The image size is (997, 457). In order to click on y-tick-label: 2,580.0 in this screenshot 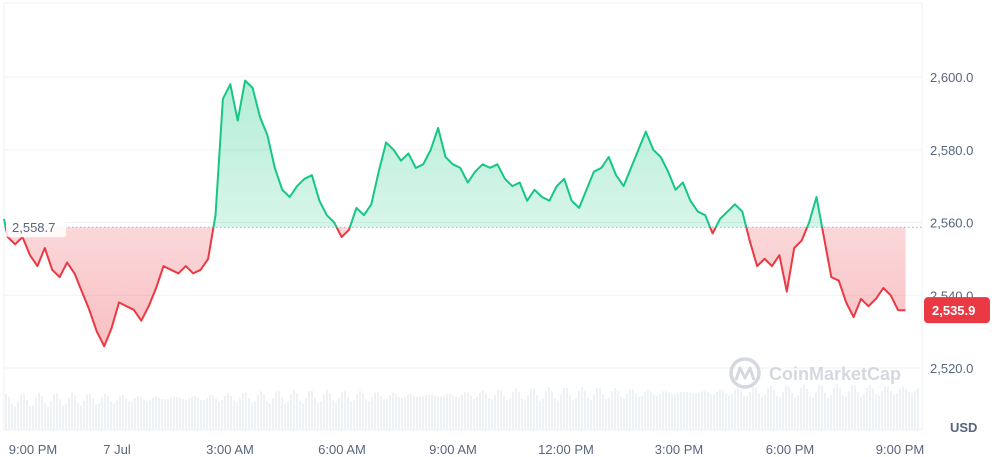, I will do `click(951, 150)`.